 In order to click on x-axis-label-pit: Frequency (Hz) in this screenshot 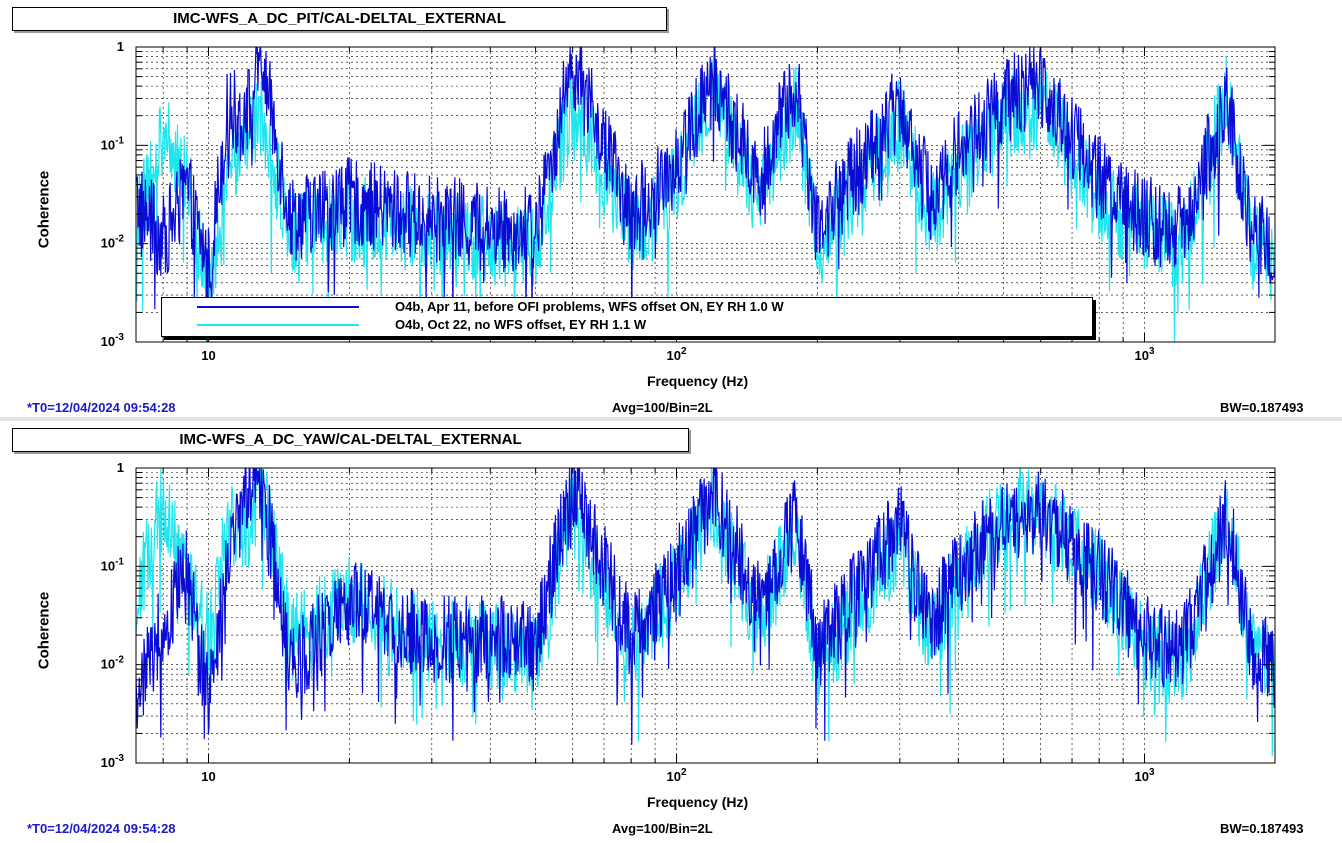, I will do `click(698, 381)`.